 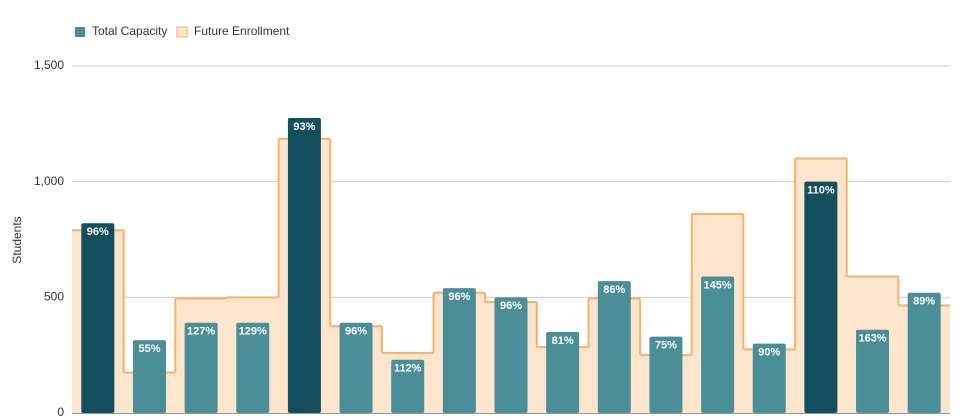 What do you see at coordinates (17, 239) in the screenshot?
I see `y-axis-title: Students` at bounding box center [17, 239].